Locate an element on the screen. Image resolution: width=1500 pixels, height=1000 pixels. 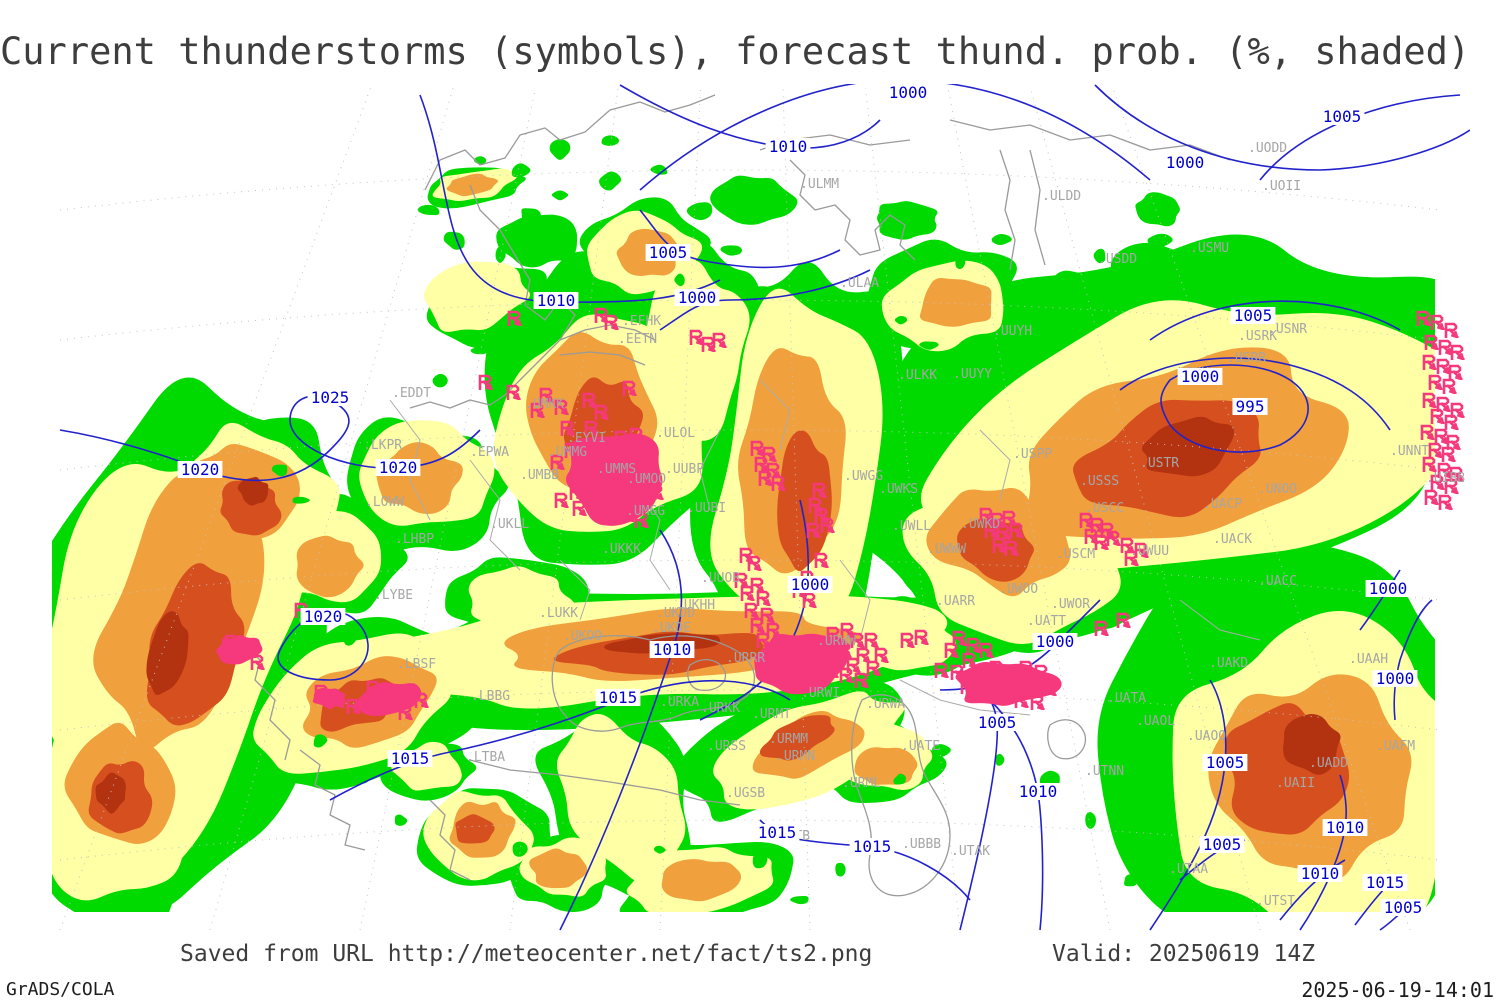
coastline-caspian-sea is located at coordinates (901, 795).